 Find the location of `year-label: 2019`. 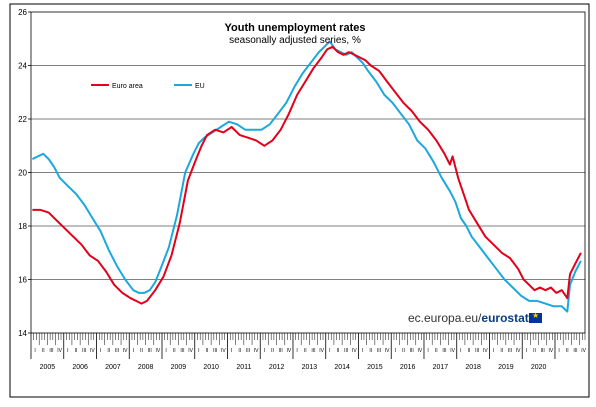

year-label: 2019 is located at coordinates (506, 367).